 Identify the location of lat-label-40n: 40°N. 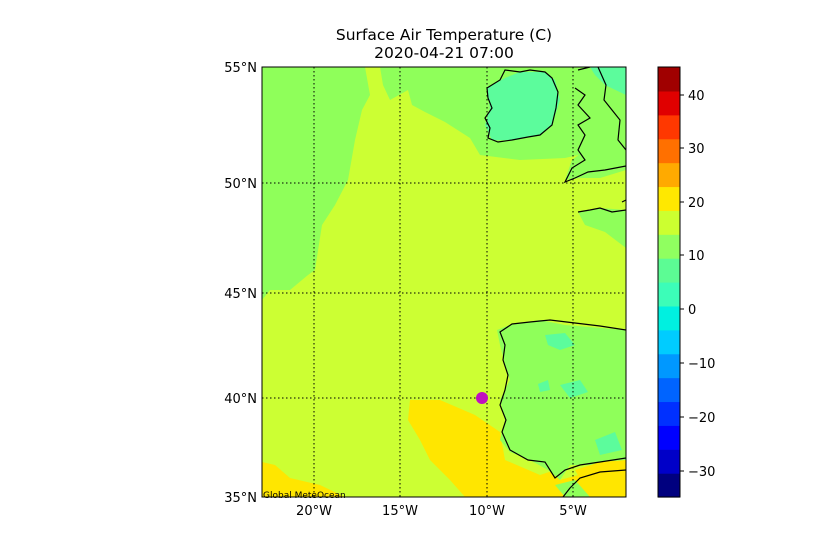
(240, 399).